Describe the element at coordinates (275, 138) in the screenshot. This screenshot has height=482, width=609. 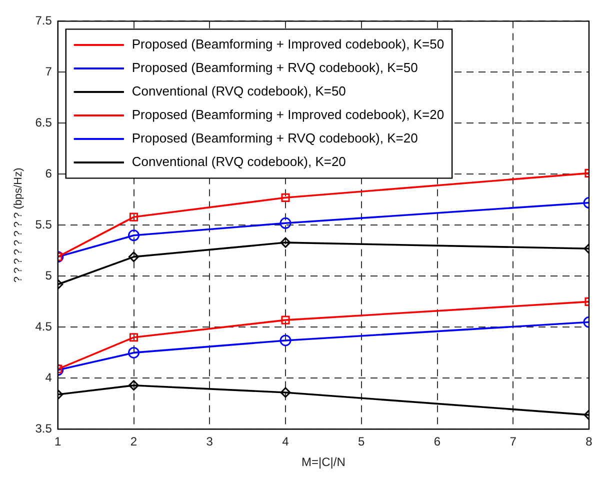
I see `legend-label: Proposed (Beamforming + RVQ codebook), K=20` at that location.